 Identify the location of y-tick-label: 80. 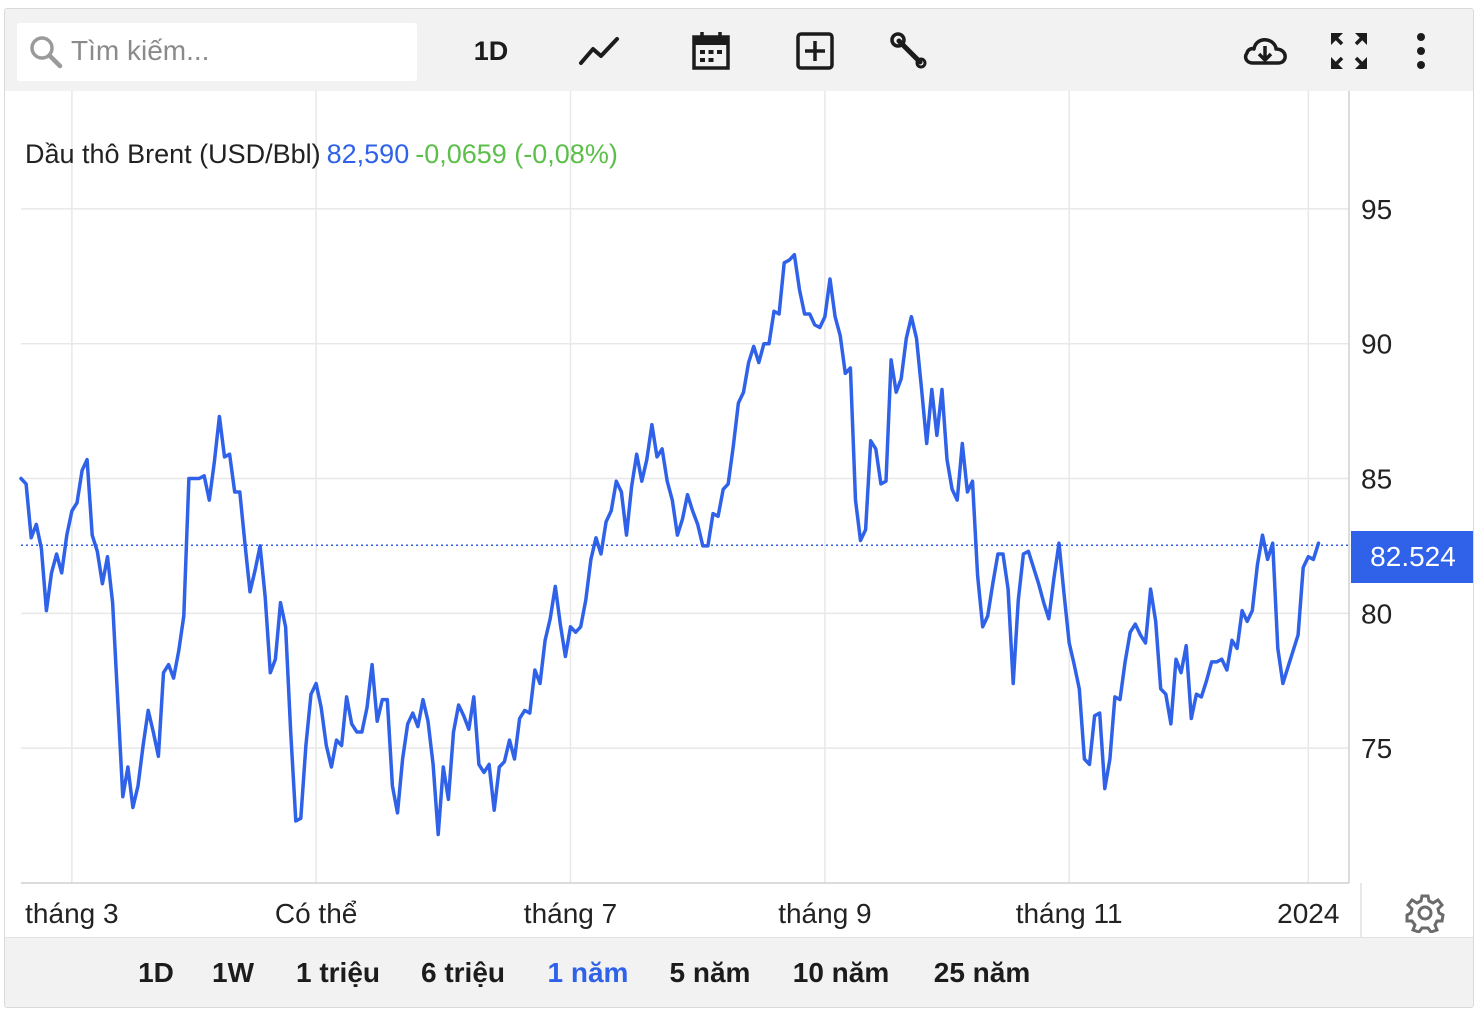
(1376, 613).